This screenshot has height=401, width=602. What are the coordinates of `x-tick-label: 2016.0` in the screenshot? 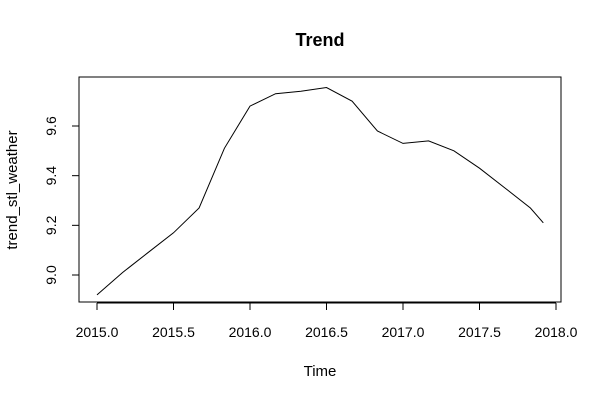 It's located at (250, 332).